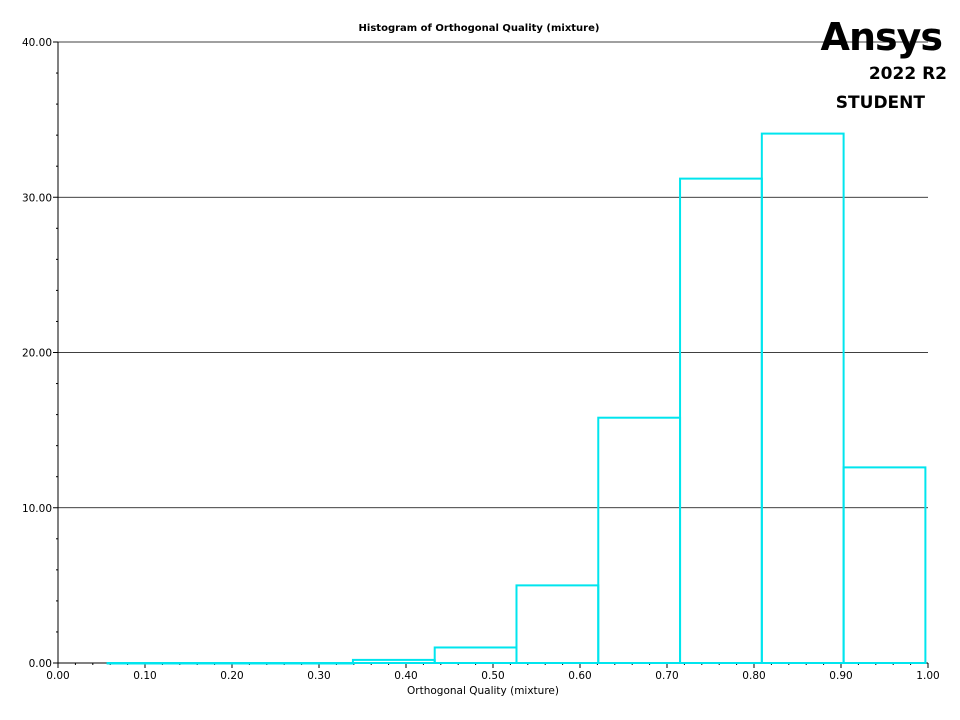  Describe the element at coordinates (231, 676) in the screenshot. I see `x-tick-label: 0.20` at that location.